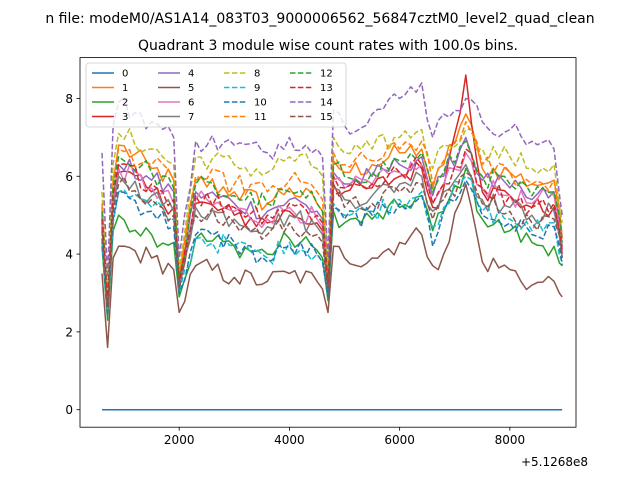 The height and width of the screenshot is (480, 640). What do you see at coordinates (510, 440) in the screenshot?
I see `x-tick-label-8000: 8000` at bounding box center [510, 440].